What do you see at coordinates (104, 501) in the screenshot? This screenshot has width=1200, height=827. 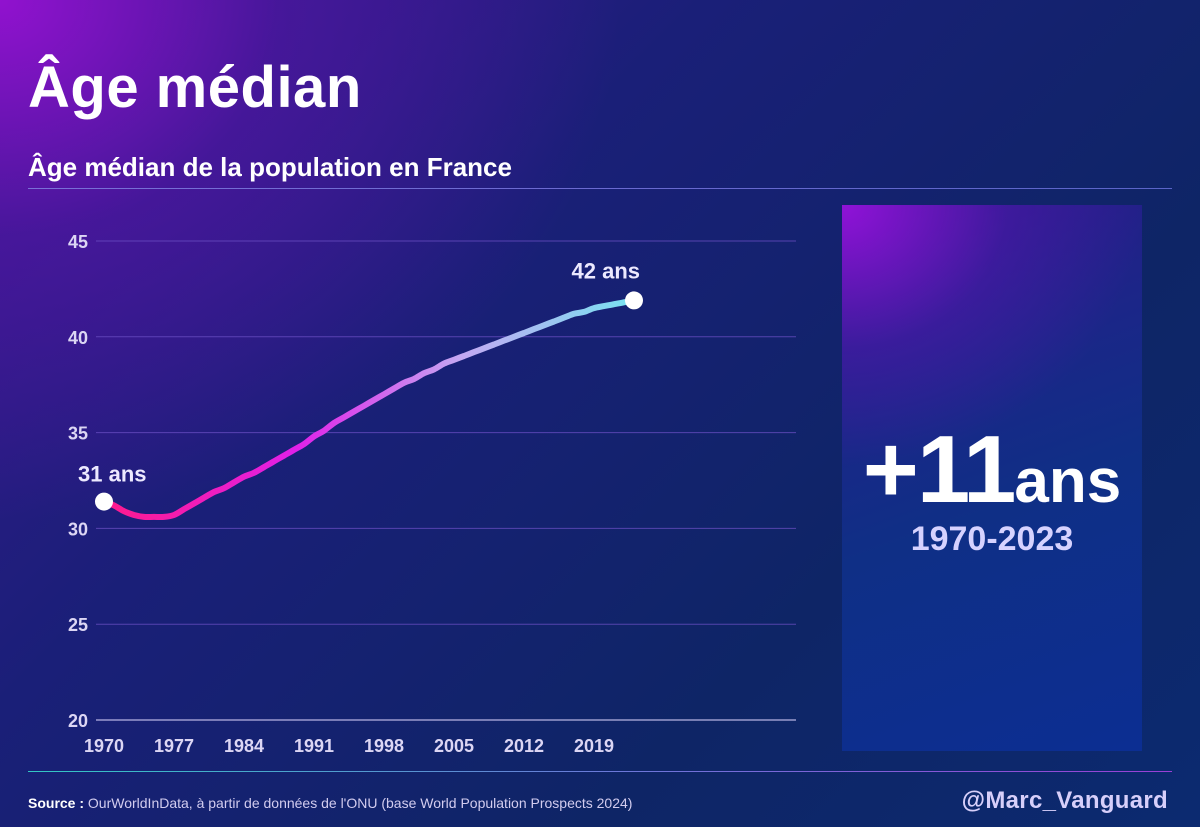 I see `start-data-point` at bounding box center [104, 501].